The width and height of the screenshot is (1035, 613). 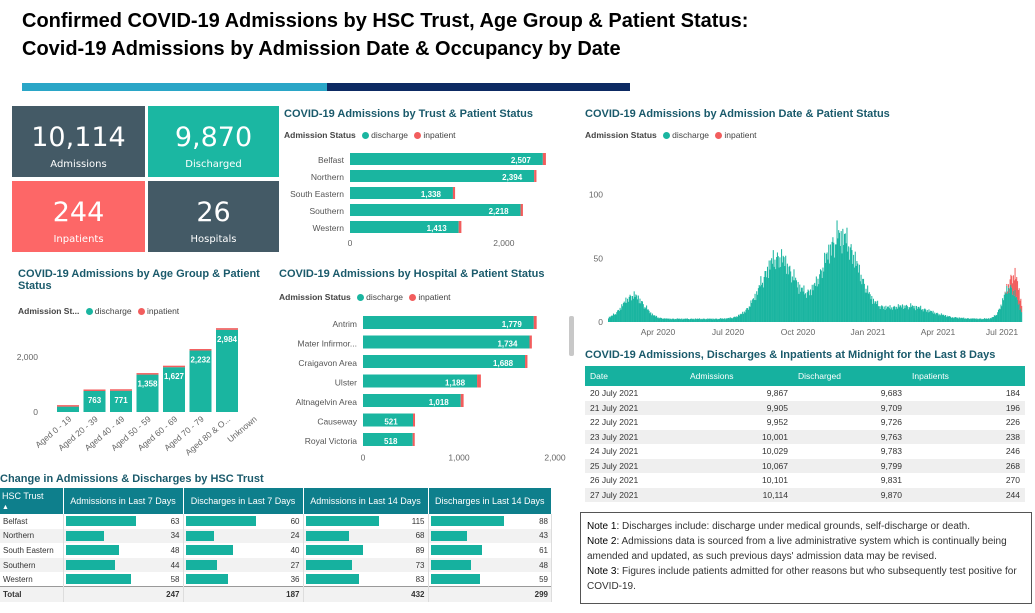 I want to click on col-header-dis14: Discharges in Last 14 Days, so click(x=490, y=501).